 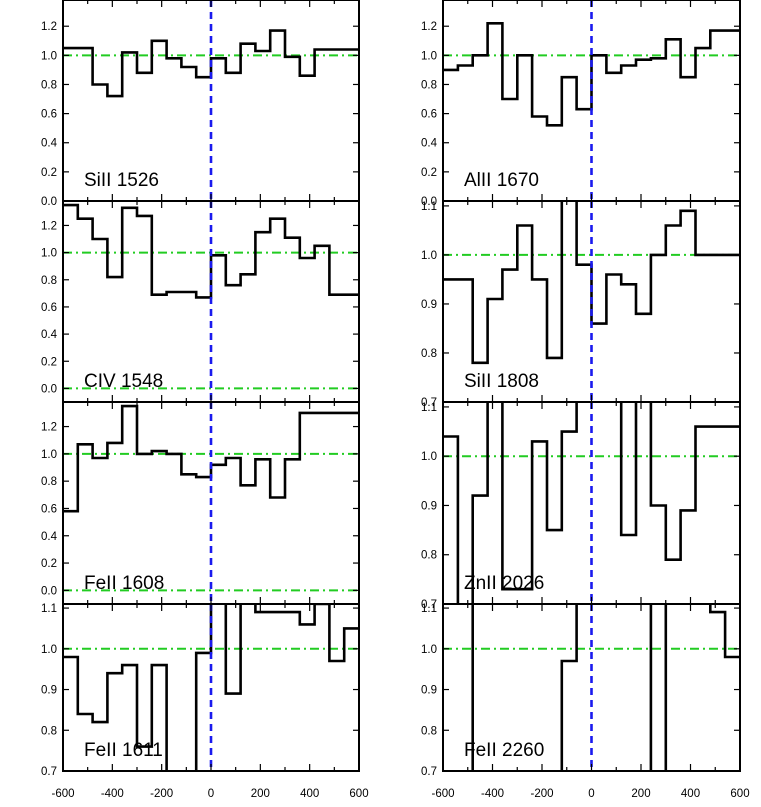 What do you see at coordinates (123, 381) in the screenshot?
I see `panel-label: CIV 1548` at bounding box center [123, 381].